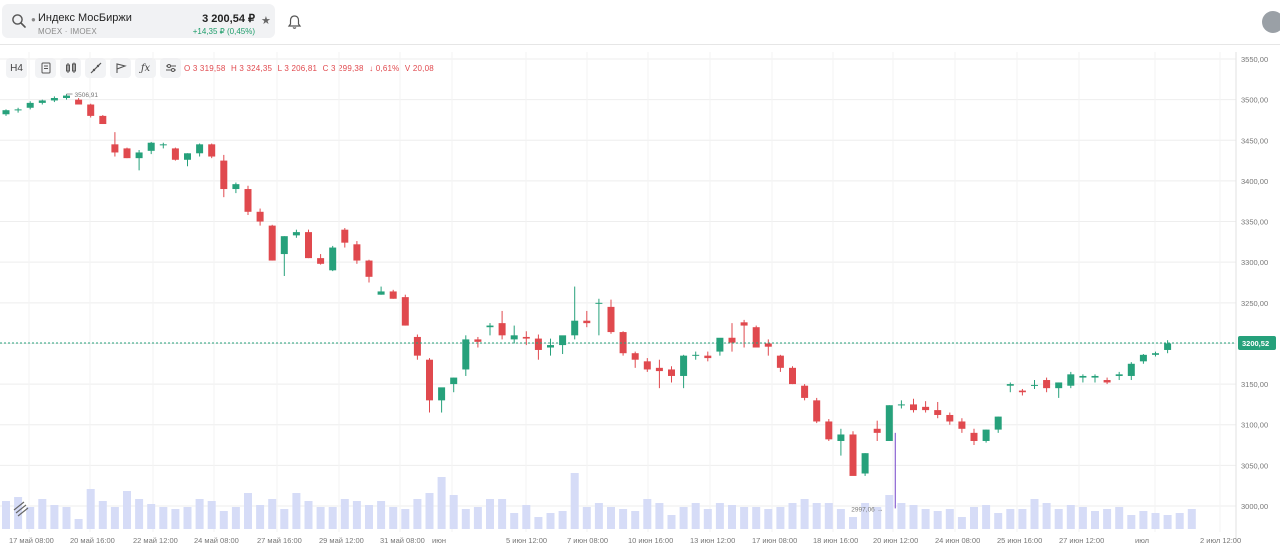 The image size is (1280, 552). I want to click on settings-button, so click(170, 68).